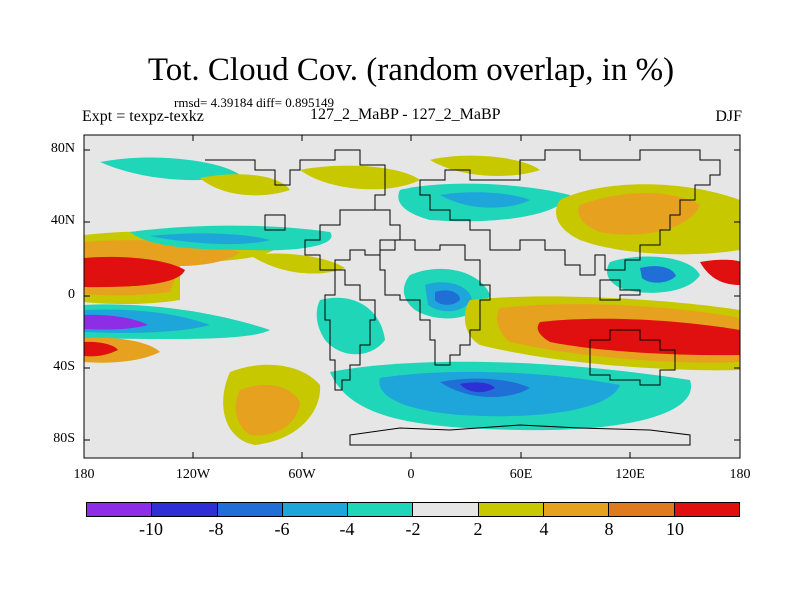 Image resolution: width=800 pixels, height=600 pixels. What do you see at coordinates (478, 529) in the screenshot?
I see `colorbar-level-label: 2` at bounding box center [478, 529].